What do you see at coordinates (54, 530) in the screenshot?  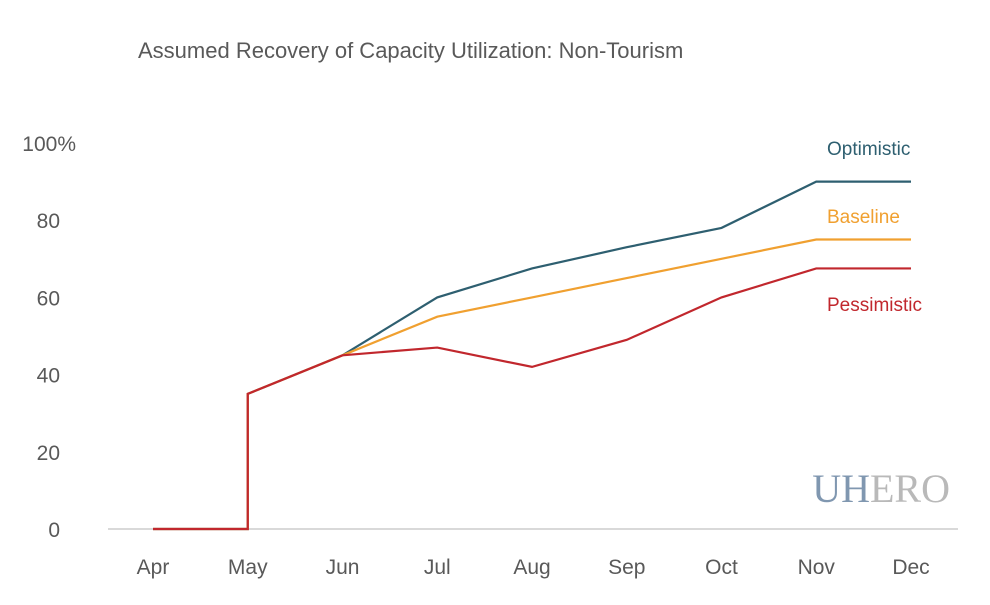 I see `y-tick-label: 0` at bounding box center [54, 530].